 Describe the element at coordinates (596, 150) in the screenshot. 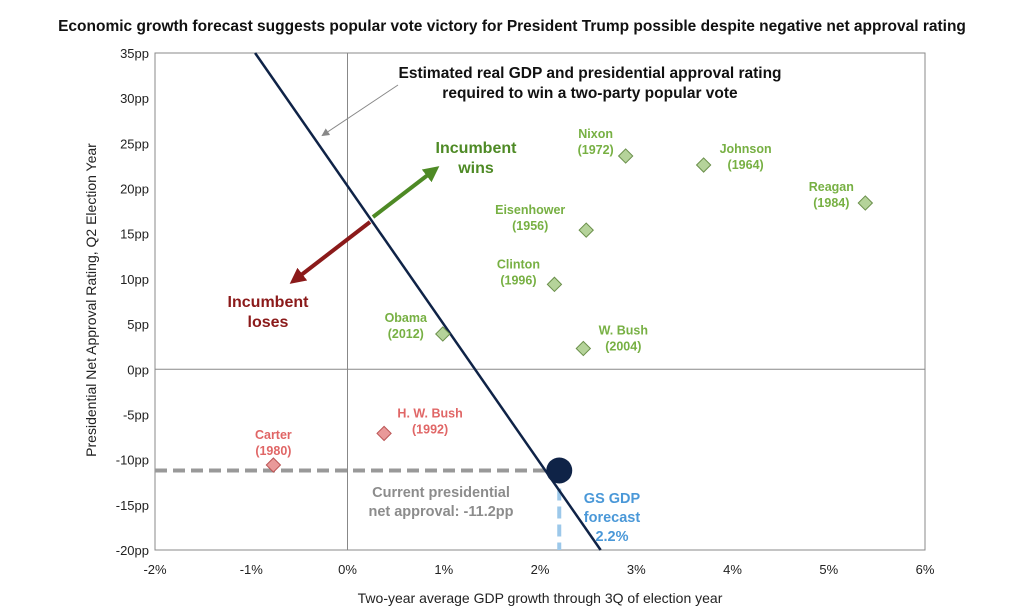

I see `point-year: (1972)` at that location.